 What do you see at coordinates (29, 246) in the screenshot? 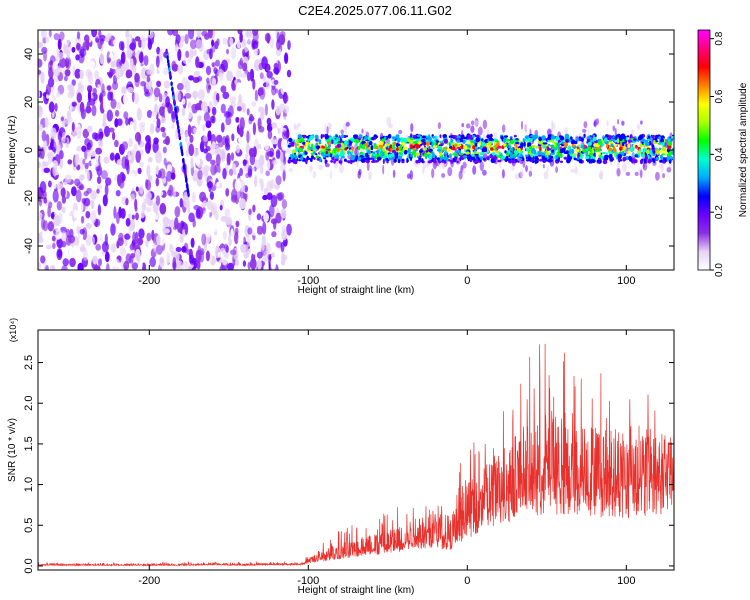
I see `y-tick-label: -40` at bounding box center [29, 246].